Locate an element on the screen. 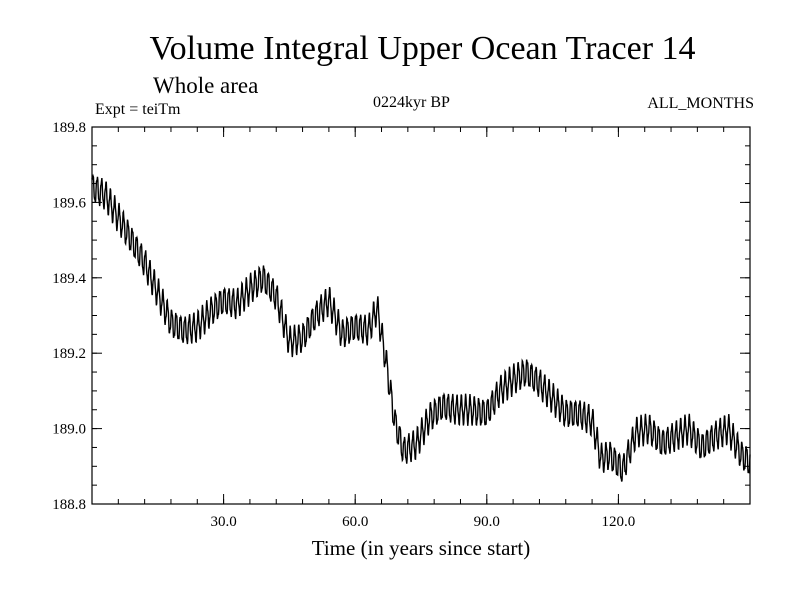 This screenshot has width=800, height=600. x-tick-label: 90.0 is located at coordinates (487, 522).